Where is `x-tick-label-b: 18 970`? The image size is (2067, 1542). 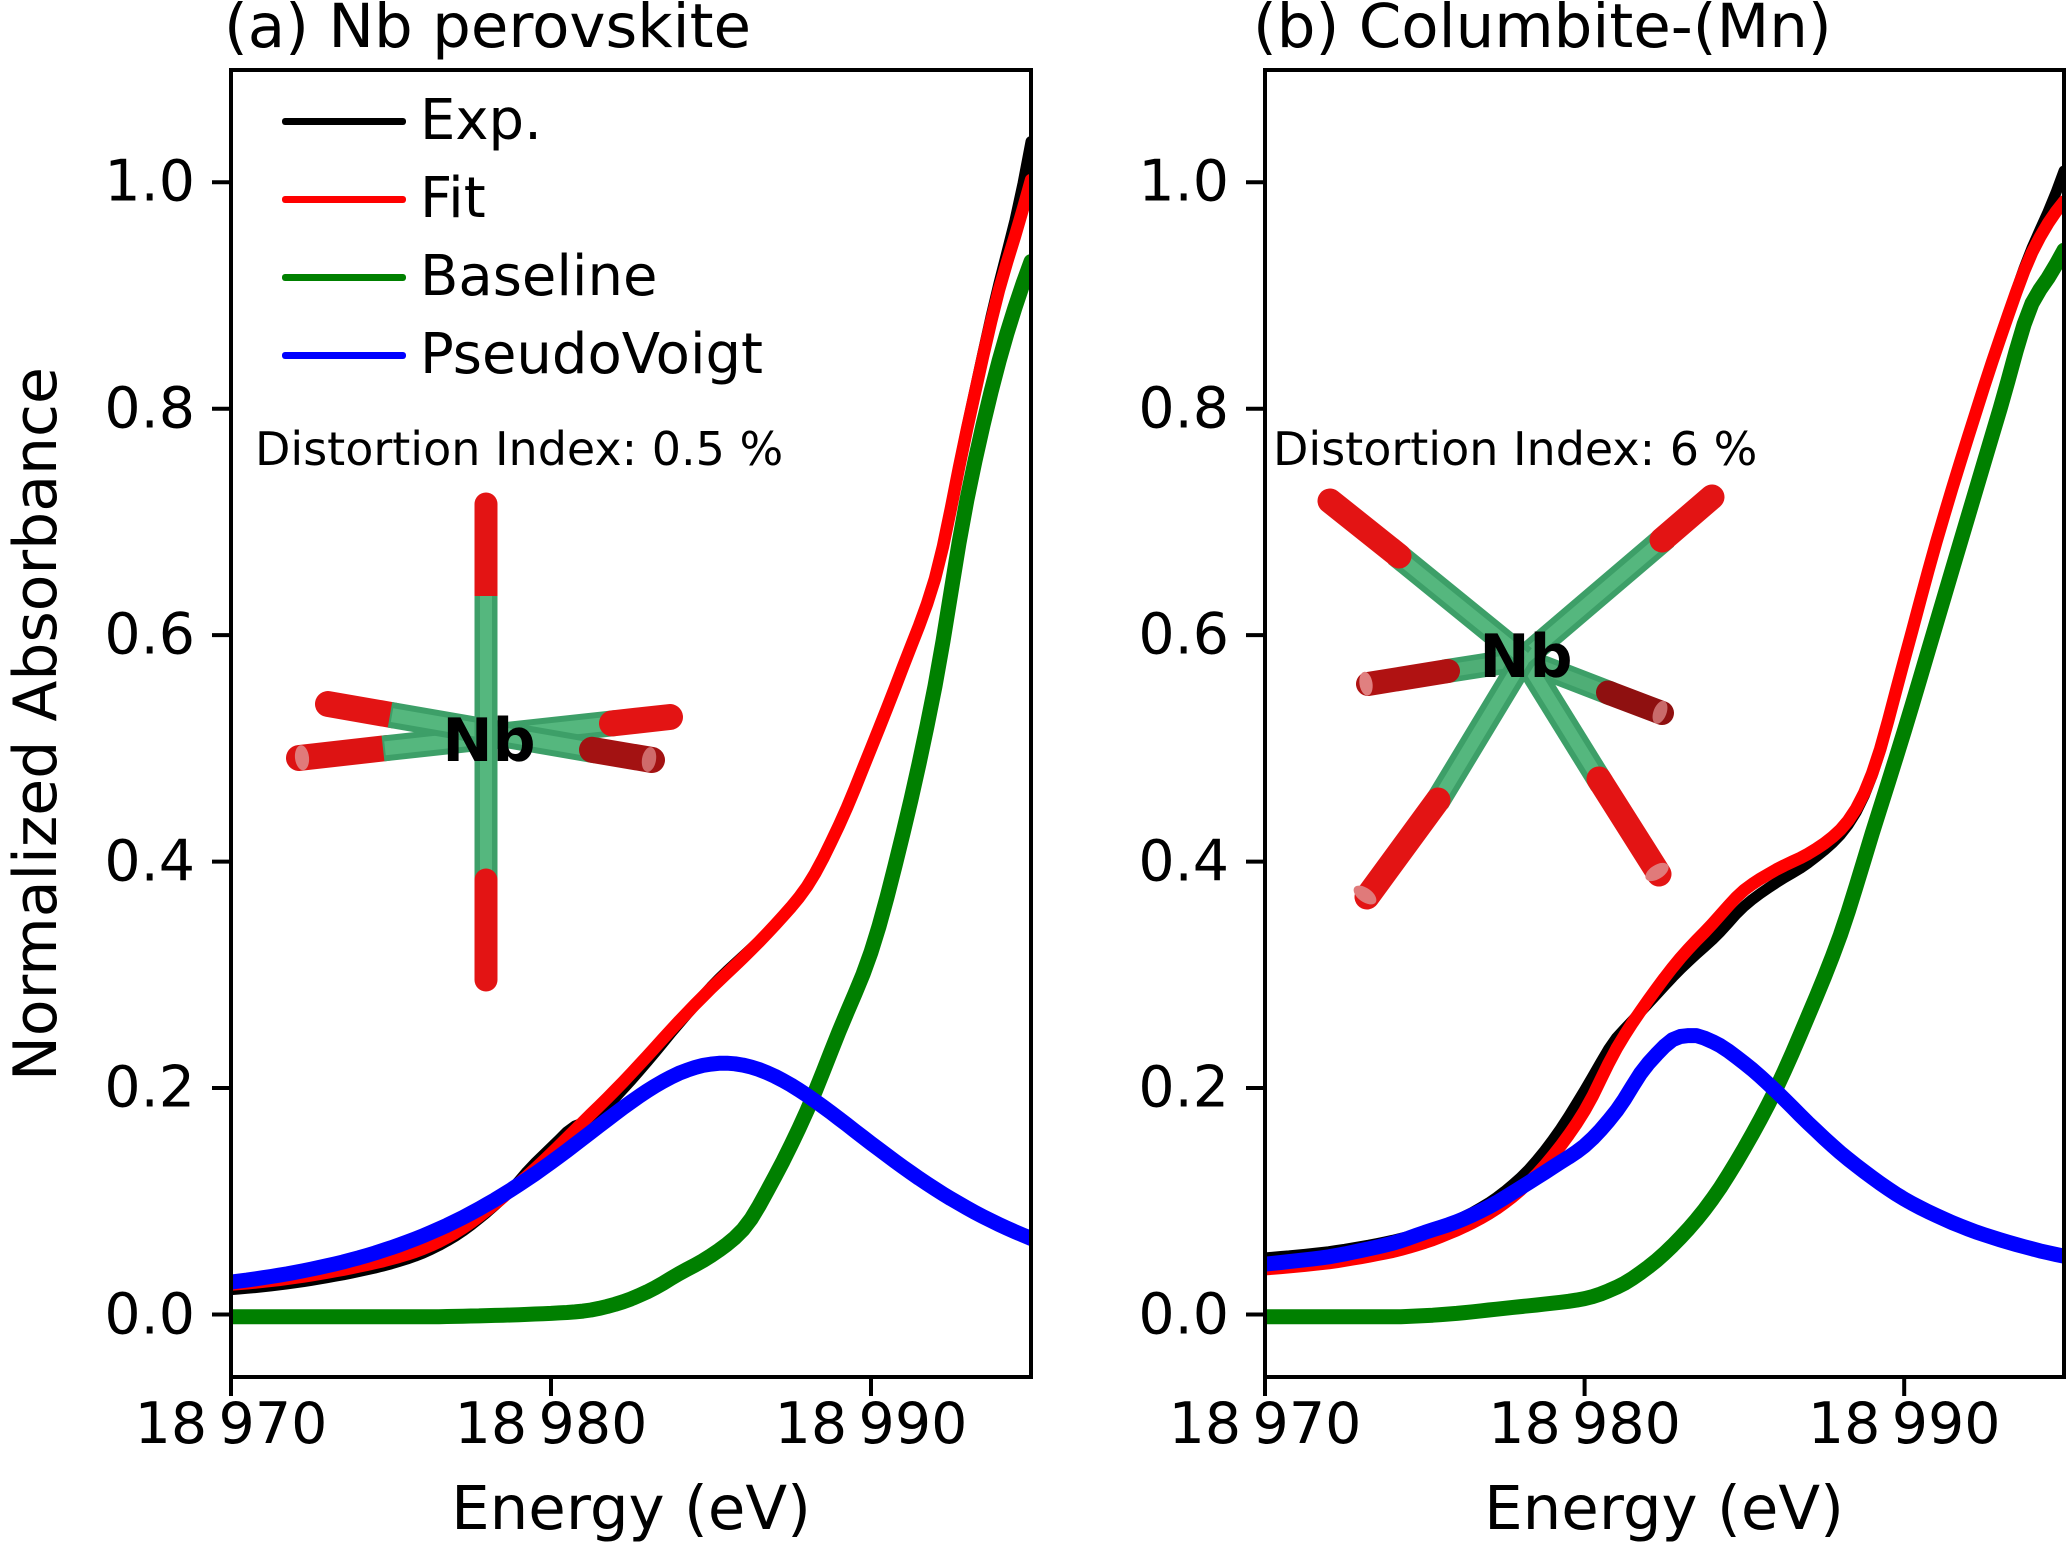
x-tick-label-b: 18 970 is located at coordinates (1265, 1424).